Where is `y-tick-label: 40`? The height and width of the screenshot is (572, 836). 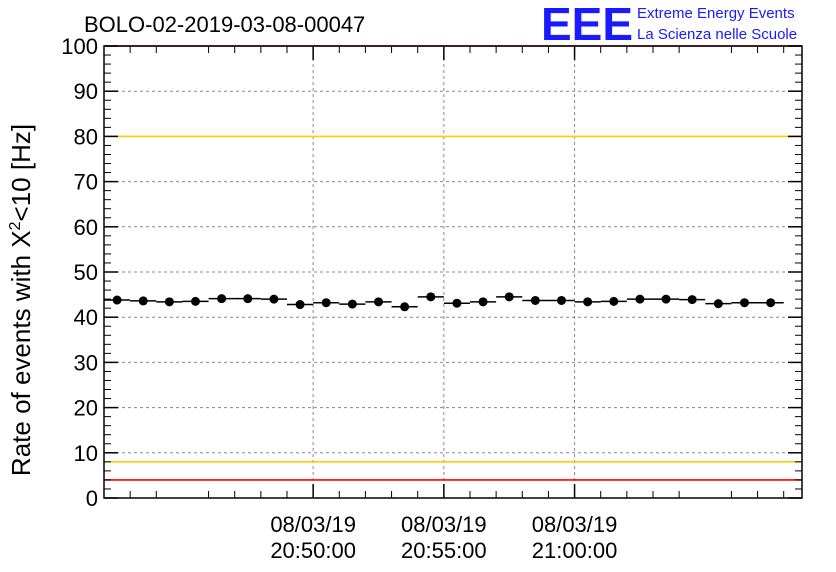 y-tick-label: 40 is located at coordinates (86, 317).